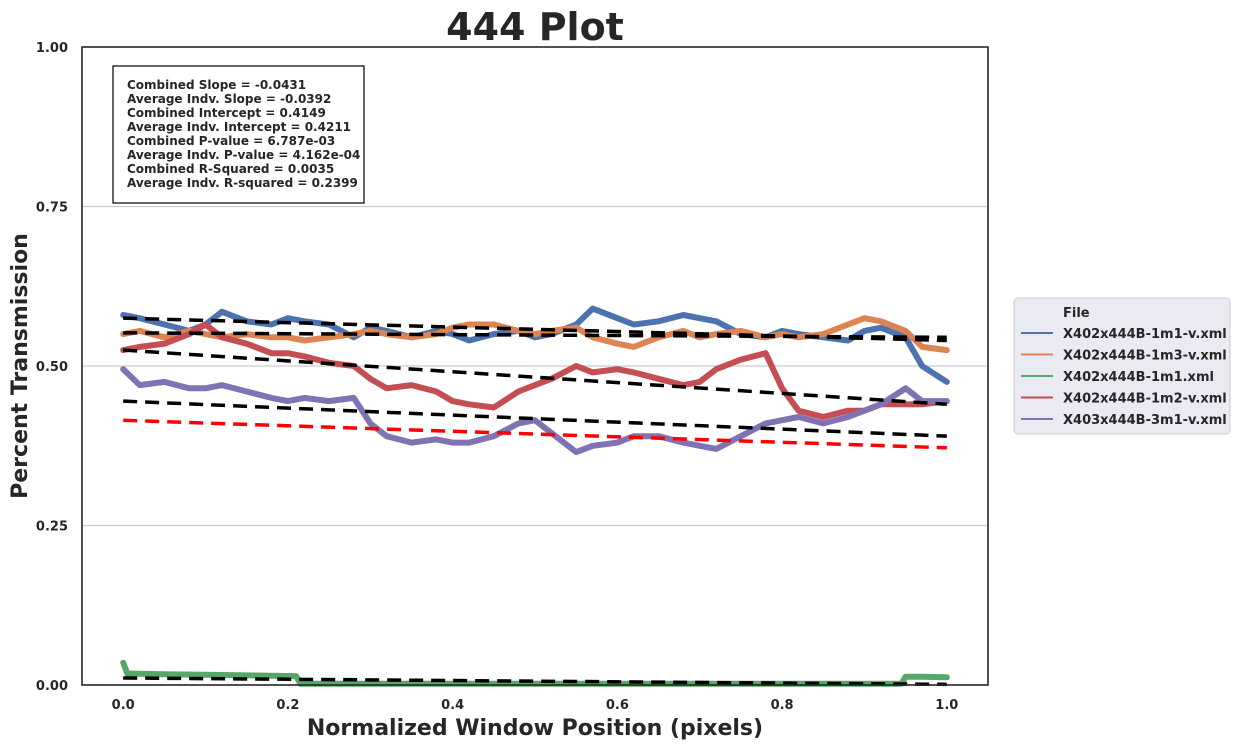  What do you see at coordinates (243, 155) in the screenshot?
I see `stats-line: Average Indv. P-value = 4.162e-04` at bounding box center [243, 155].